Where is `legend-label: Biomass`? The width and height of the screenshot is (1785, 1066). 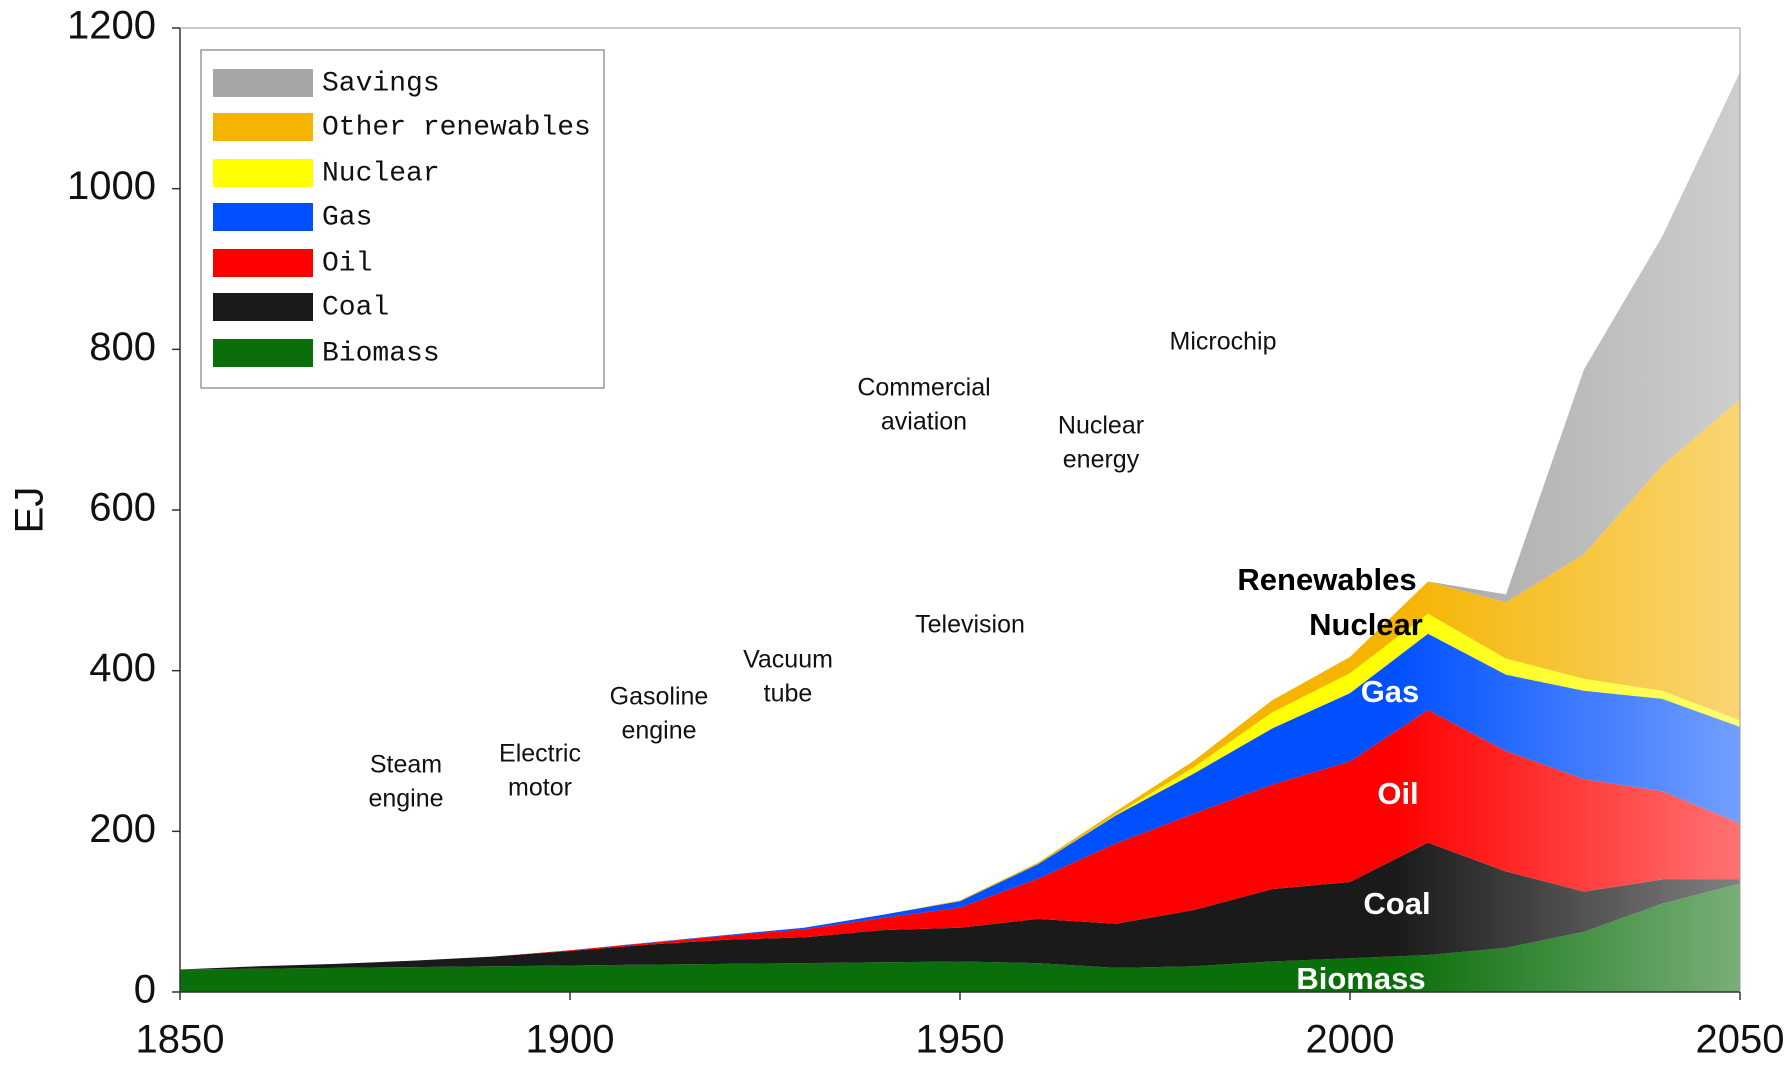 legend-label: Biomass is located at coordinates (381, 353).